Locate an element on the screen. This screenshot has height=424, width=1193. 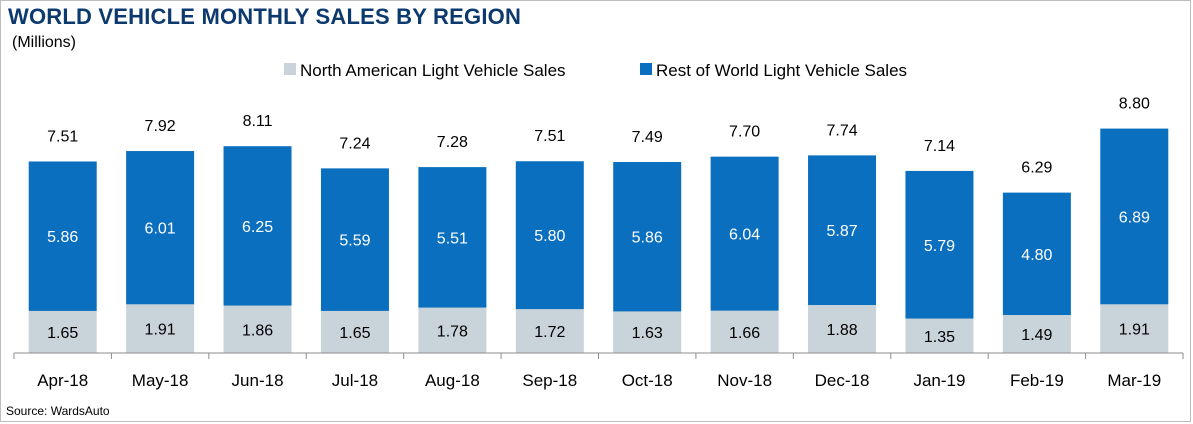
data-label-rest-of-world: 6.01 is located at coordinates (160, 229).